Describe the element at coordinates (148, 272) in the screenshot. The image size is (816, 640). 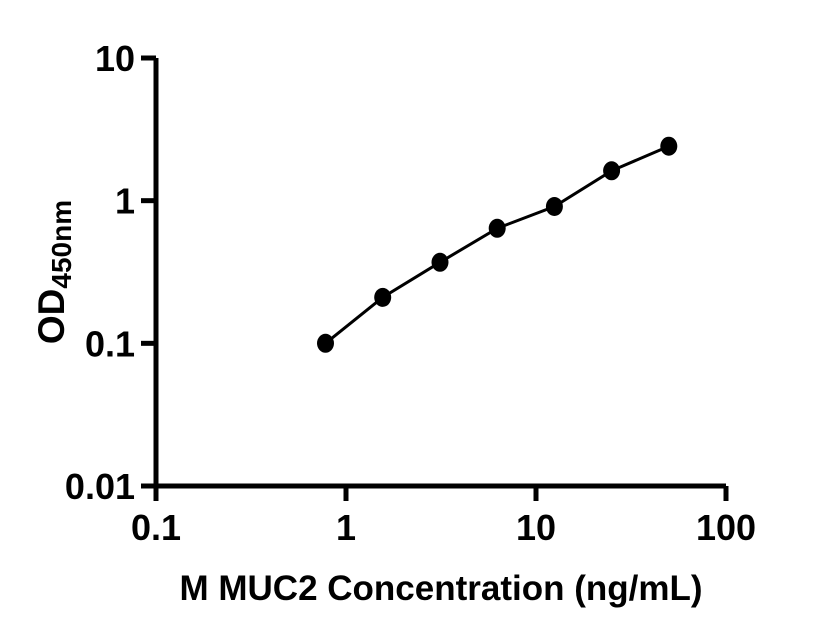
I see `y-ticks-group` at that location.